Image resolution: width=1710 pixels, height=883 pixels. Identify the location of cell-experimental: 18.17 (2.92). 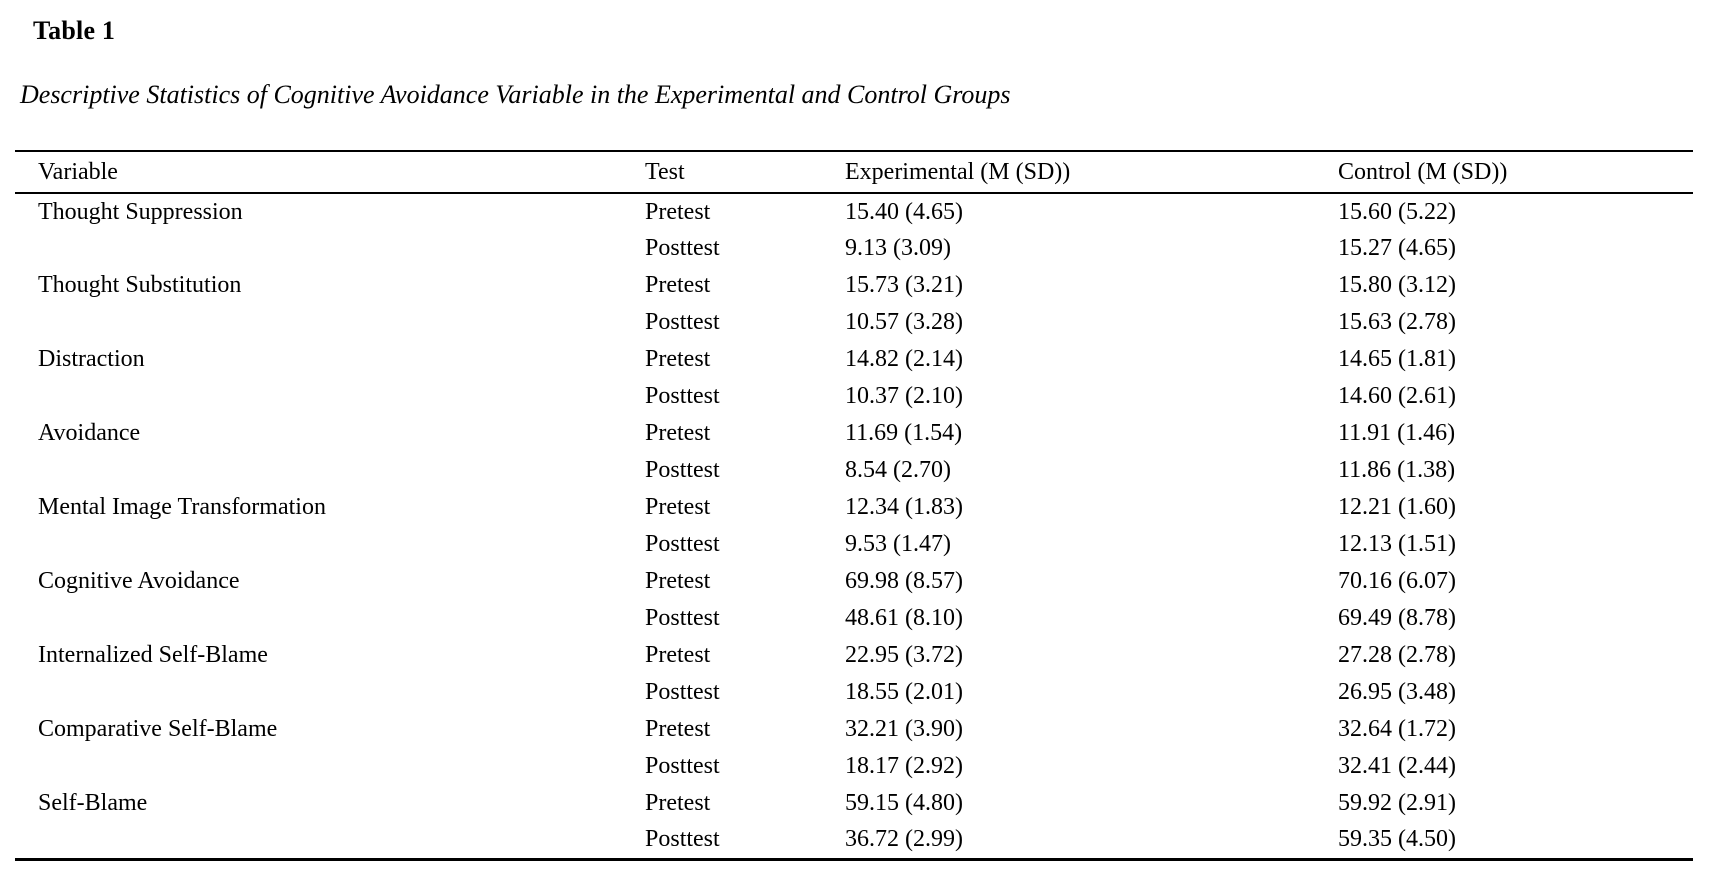
(904, 766).